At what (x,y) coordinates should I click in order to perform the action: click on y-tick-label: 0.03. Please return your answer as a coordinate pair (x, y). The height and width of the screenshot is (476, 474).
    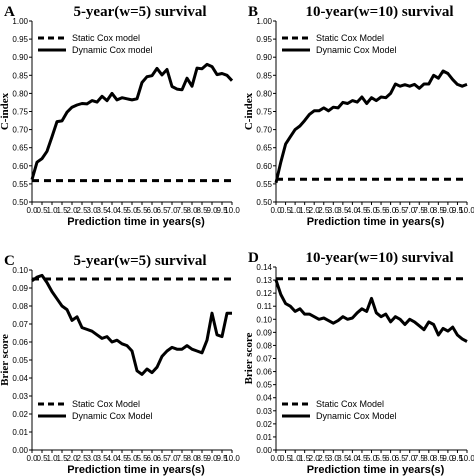
    Looking at the image, I should click on (20, 396).